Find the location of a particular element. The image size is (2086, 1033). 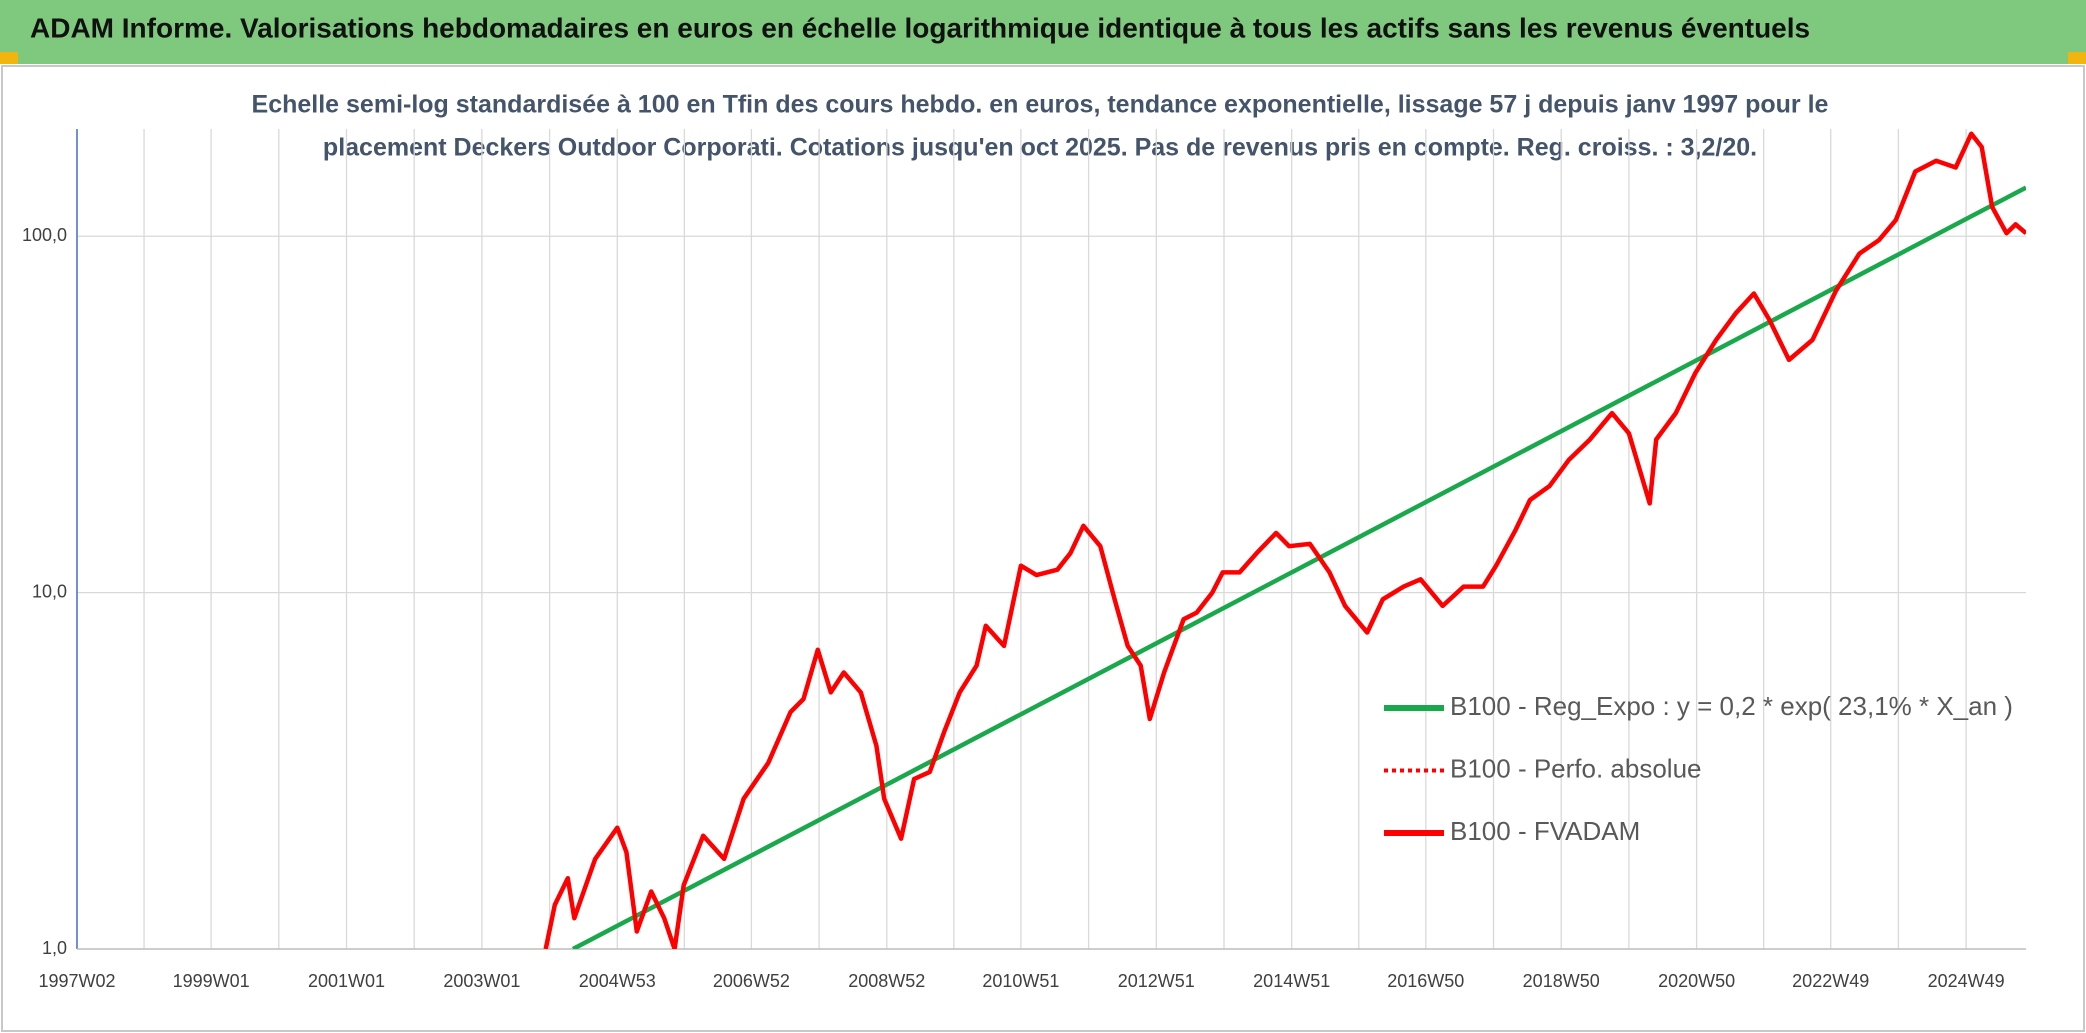

x-tick-label: 1997W02 is located at coordinates (76, 981).